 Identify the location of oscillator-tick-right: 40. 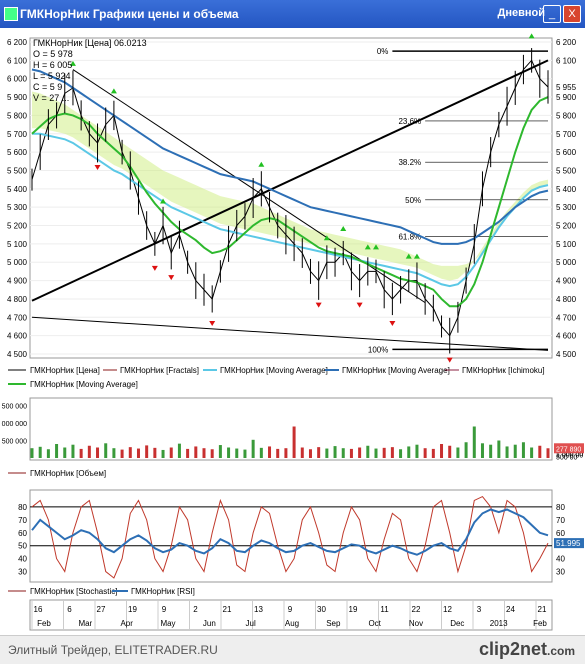
(560, 559).